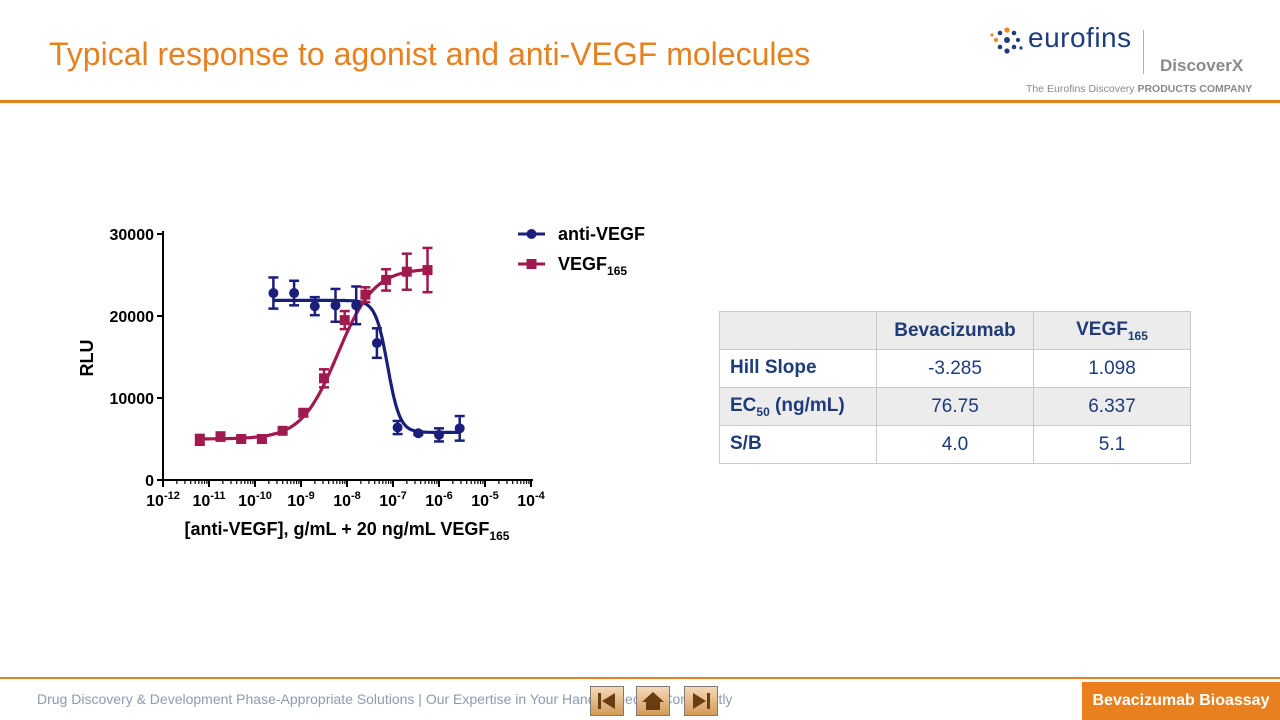 This screenshot has width=1280, height=720. What do you see at coordinates (347, 531) in the screenshot?
I see `x-axis-label: [anti-VEGF], g/mL + 20 ng/mL VEGF165` at bounding box center [347, 531].